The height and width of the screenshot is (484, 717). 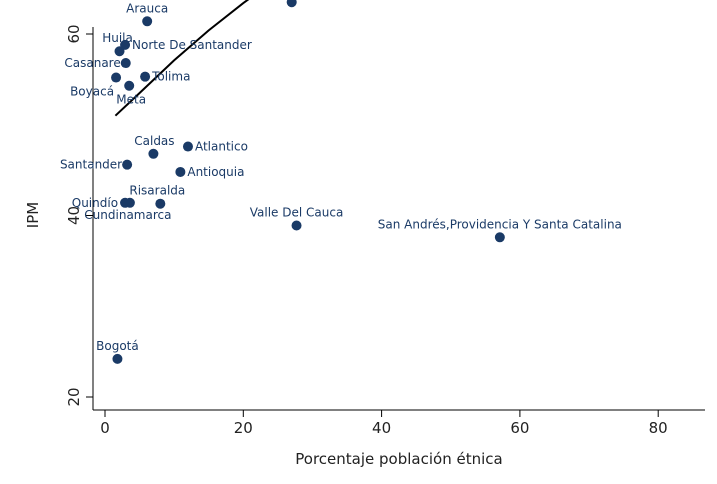 I want to click on point-label: Casanare, so click(x=92, y=63).